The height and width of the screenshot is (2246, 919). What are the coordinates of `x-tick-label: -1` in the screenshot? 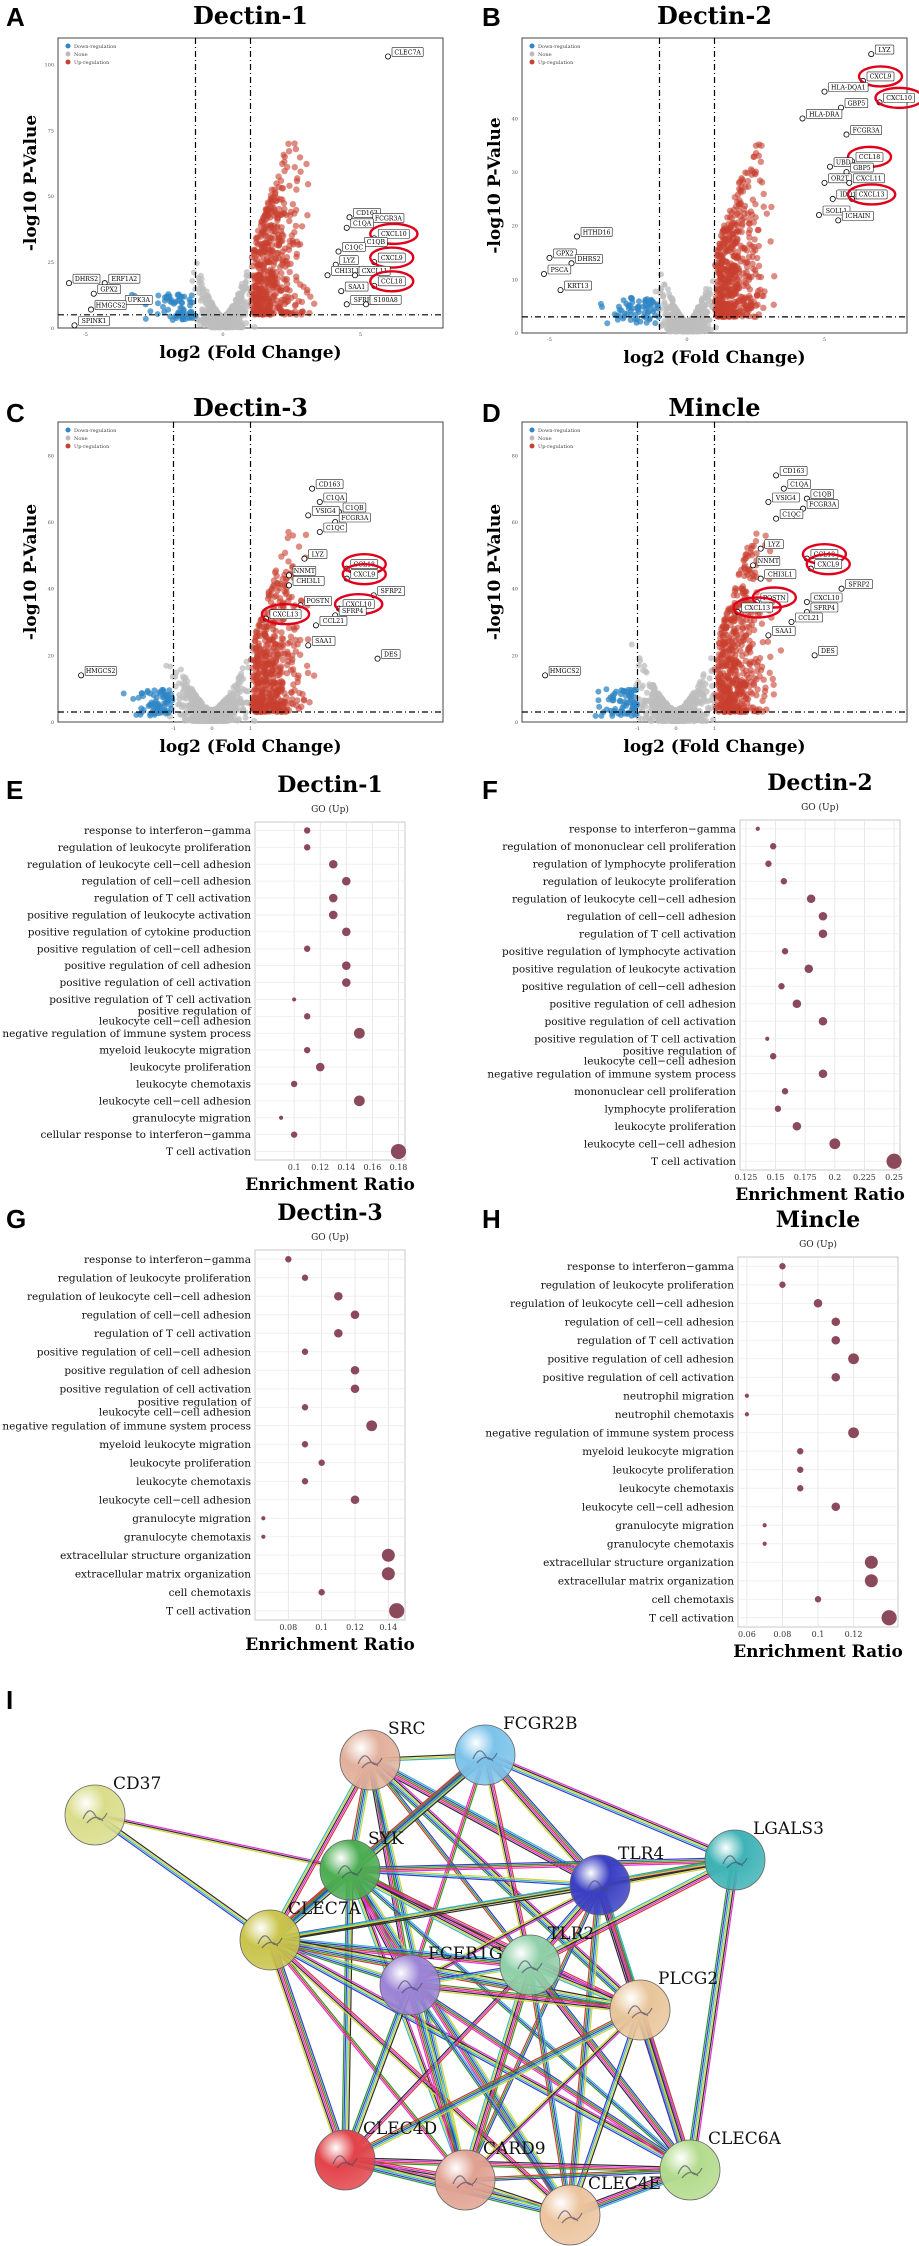 It's located at (173, 729).